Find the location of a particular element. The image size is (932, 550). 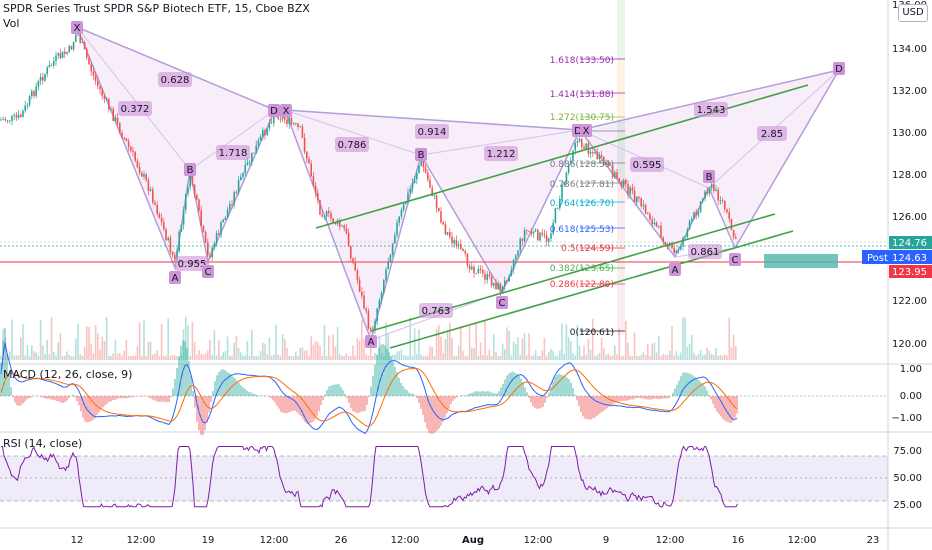

point-label: B is located at coordinates (190, 170).